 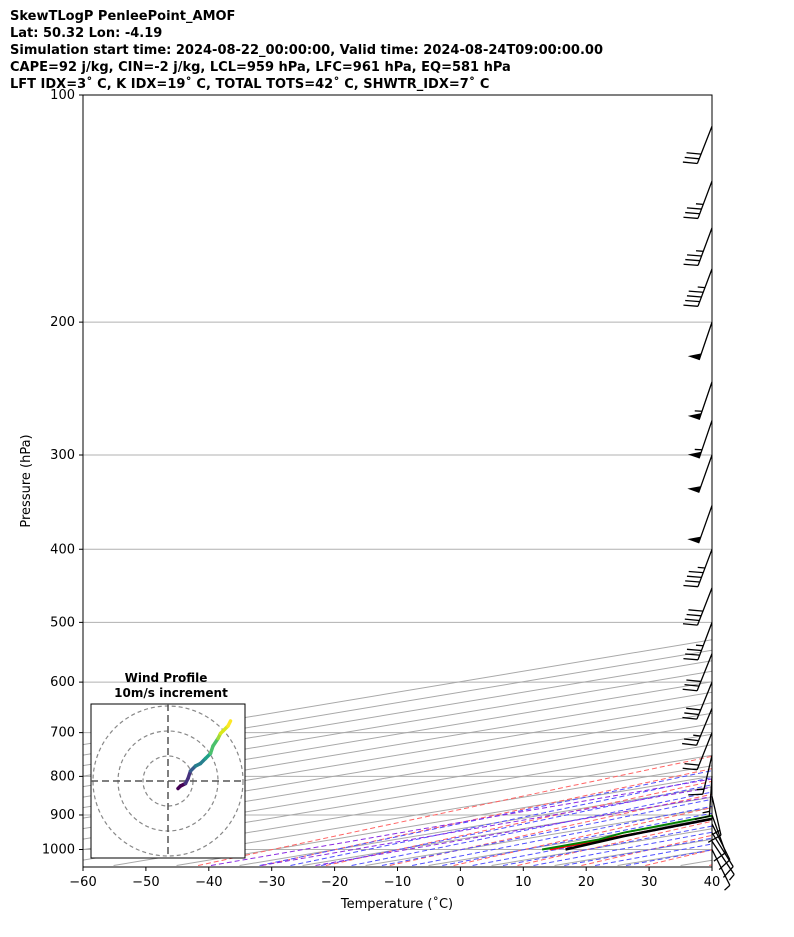 What do you see at coordinates (123, 16) in the screenshot?
I see `chart-title: SkewTLogP PenleePoint_AMOF` at bounding box center [123, 16].